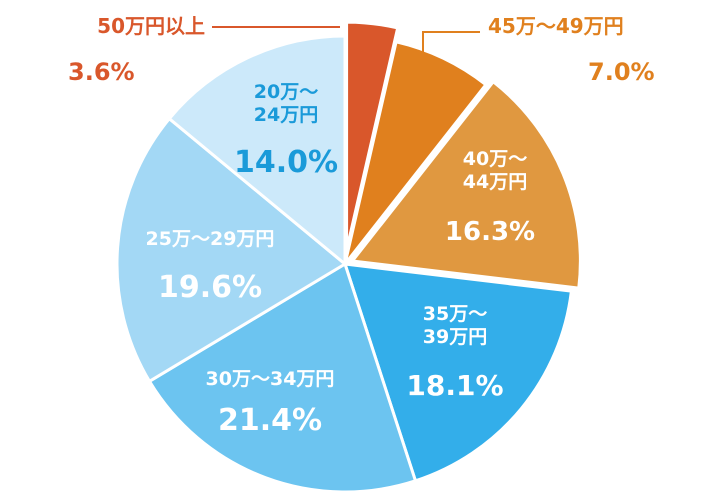 The width and height of the screenshot is (702, 498). Describe the element at coordinates (101, 72) in the screenshot. I see `slice-percent-1: 3.6%` at that location.